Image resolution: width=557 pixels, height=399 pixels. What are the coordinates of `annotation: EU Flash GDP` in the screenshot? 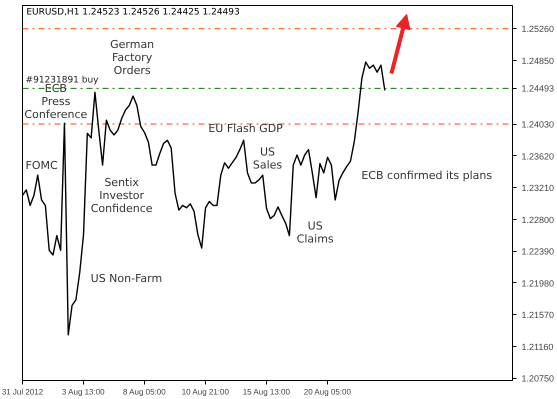 It's located at (246, 128).